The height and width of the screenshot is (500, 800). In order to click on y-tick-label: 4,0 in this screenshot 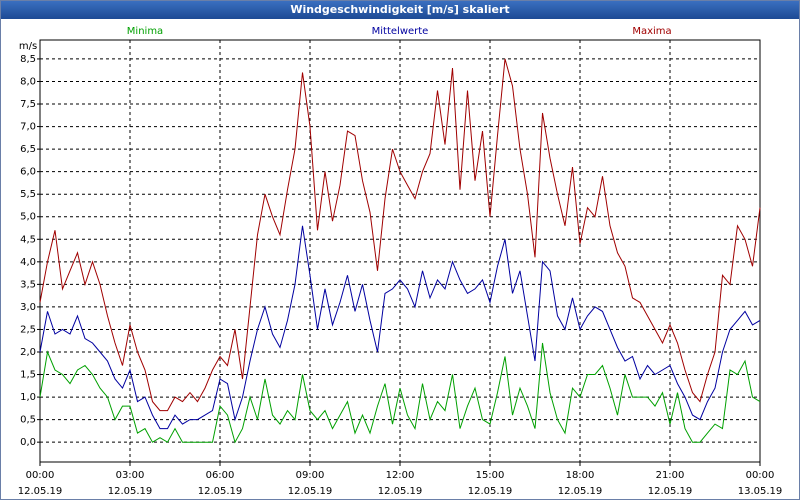, I will do `click(28, 262)`.